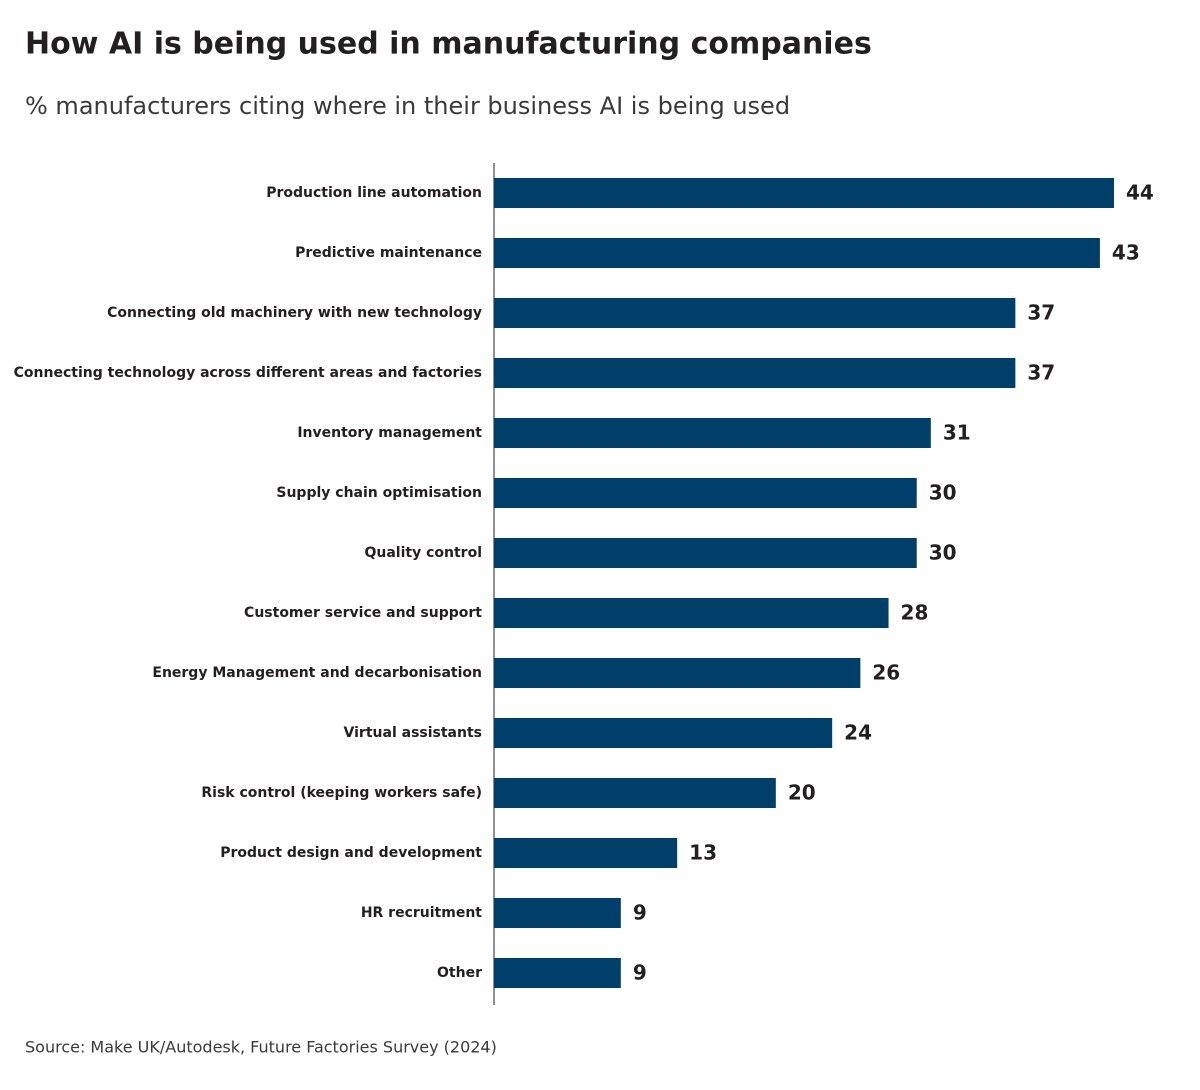  What do you see at coordinates (379, 493) in the screenshot?
I see `category-label: Supply chain optimisation` at bounding box center [379, 493].